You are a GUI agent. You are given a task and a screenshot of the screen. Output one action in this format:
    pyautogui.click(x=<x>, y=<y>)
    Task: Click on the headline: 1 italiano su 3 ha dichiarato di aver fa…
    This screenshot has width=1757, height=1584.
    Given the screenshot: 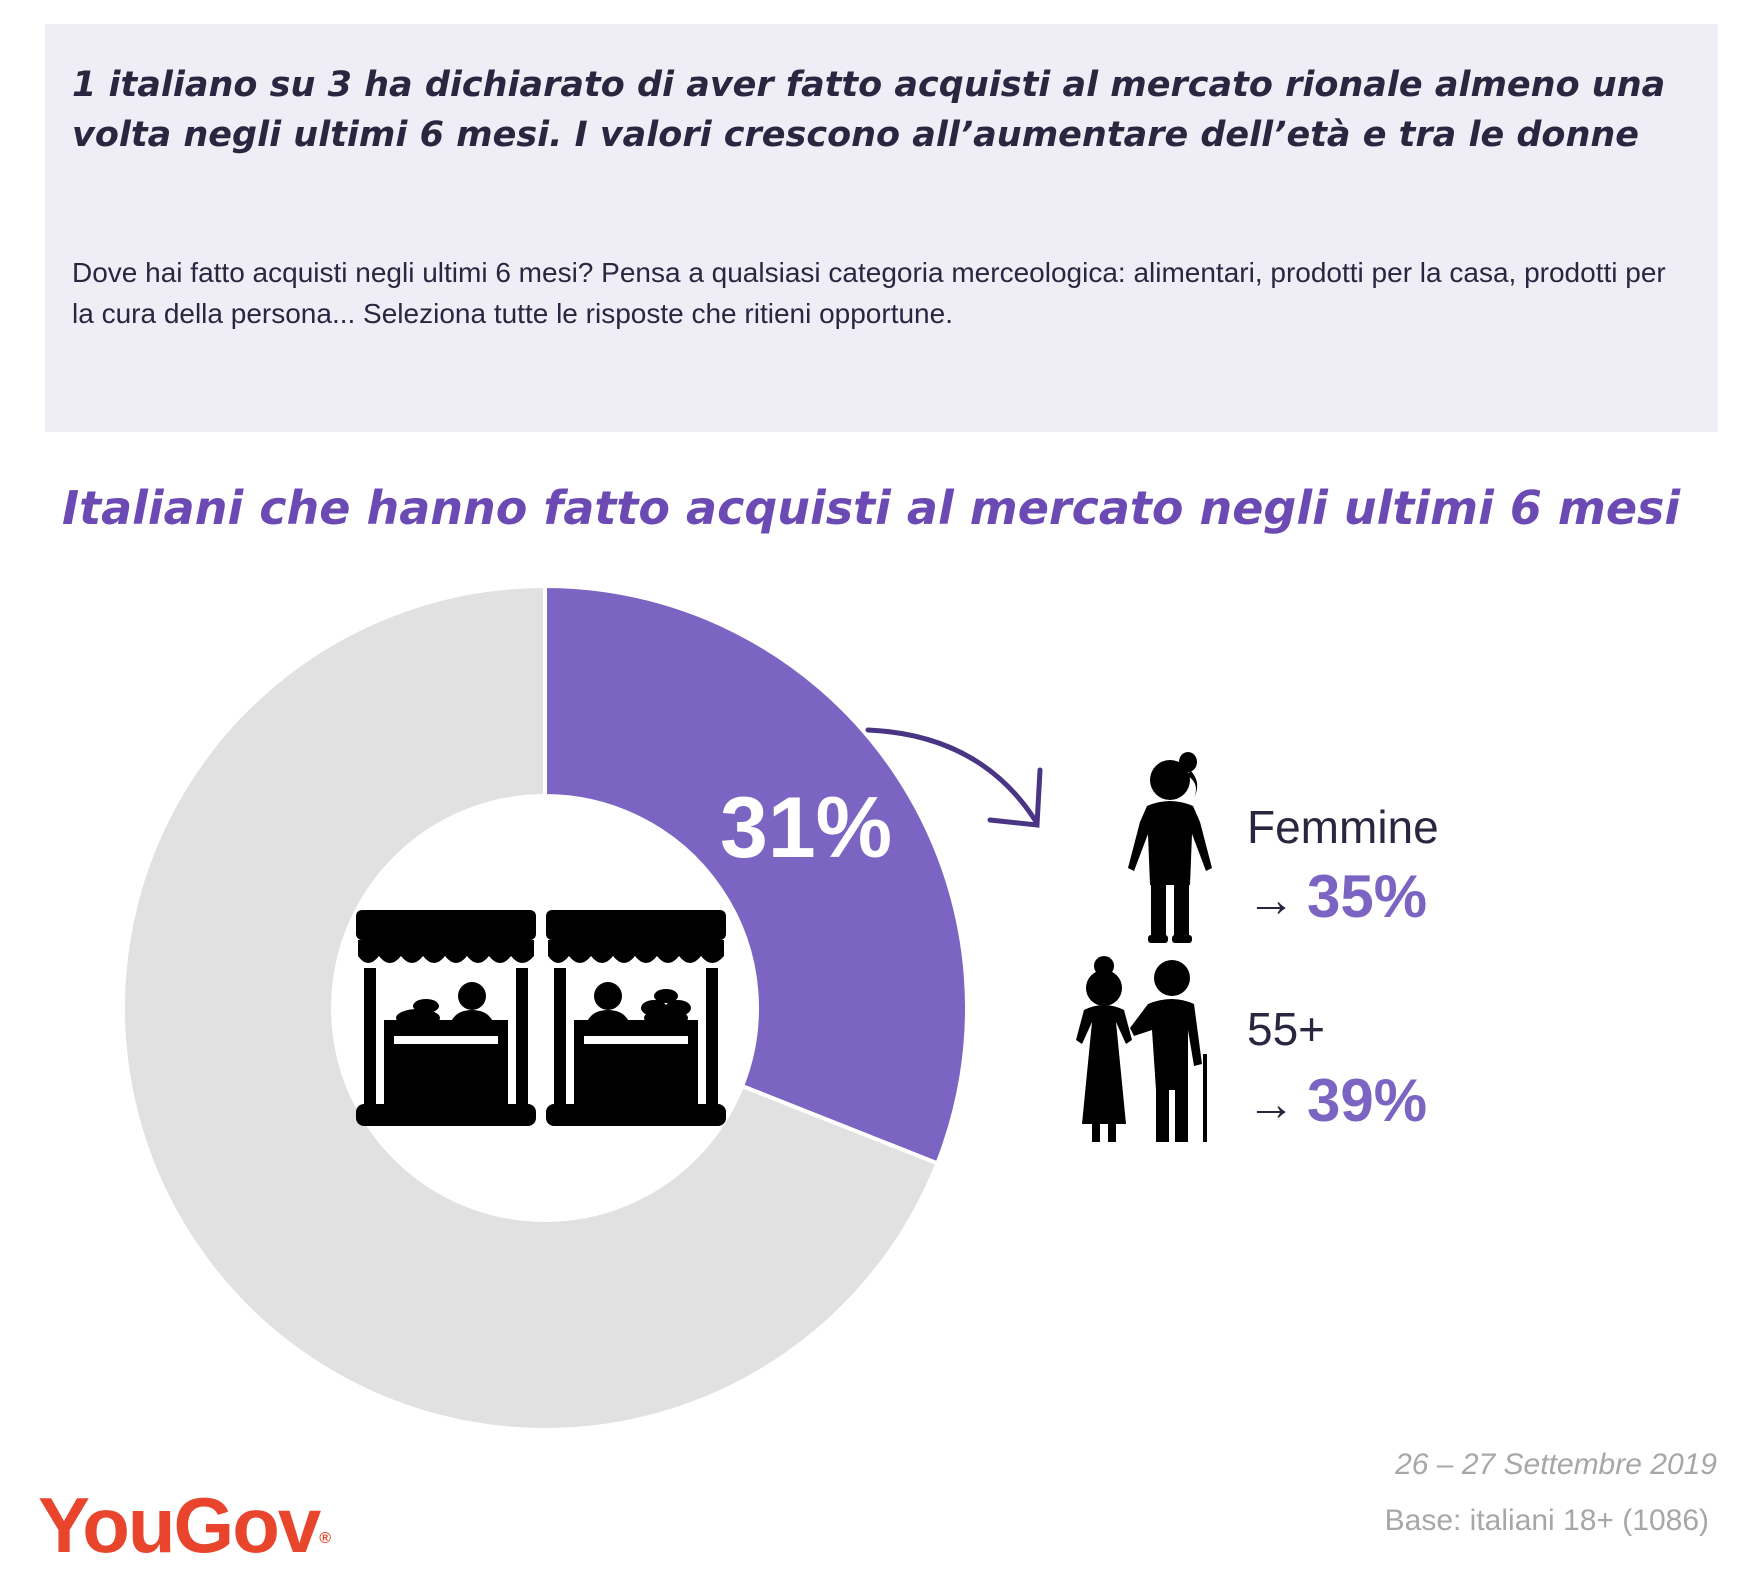 What is the action you would take?
    pyautogui.click(x=869, y=110)
    